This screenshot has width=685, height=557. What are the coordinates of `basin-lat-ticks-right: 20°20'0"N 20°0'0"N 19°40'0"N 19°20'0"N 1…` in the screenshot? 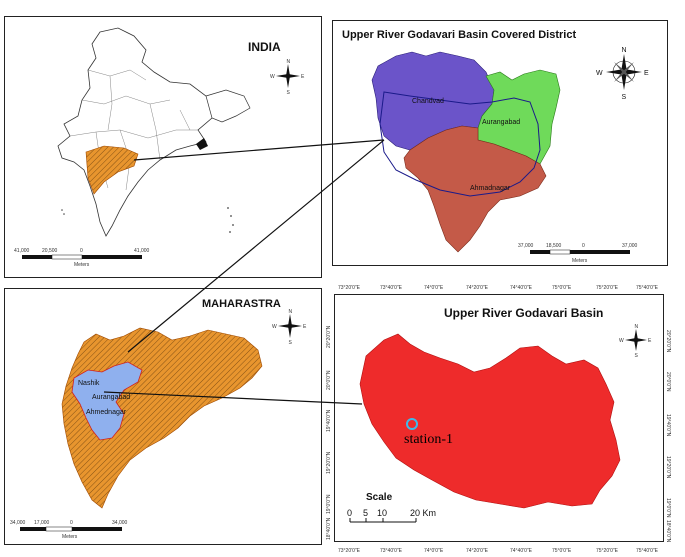 It's located at (668, 436).